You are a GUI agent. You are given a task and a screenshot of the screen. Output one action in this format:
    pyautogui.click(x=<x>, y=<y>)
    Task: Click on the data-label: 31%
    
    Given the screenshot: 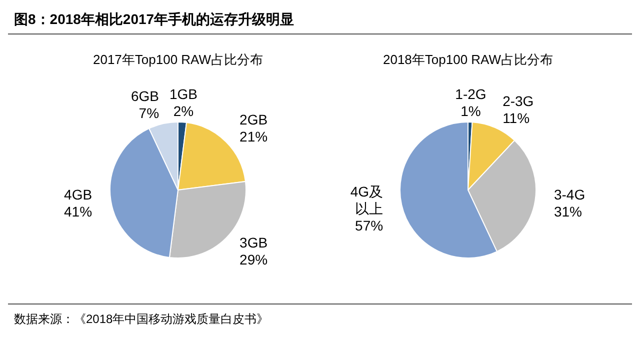 What is the action you would take?
    pyautogui.click(x=568, y=212)
    